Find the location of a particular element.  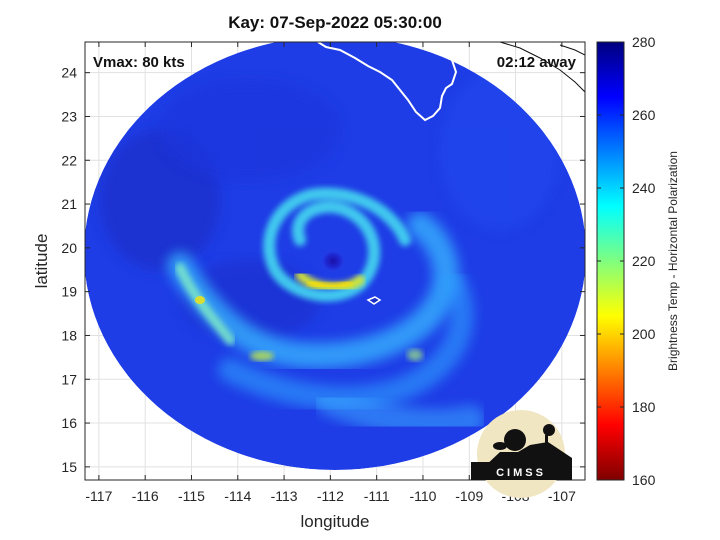

x-tick-label: -114 is located at coordinates (237, 496).